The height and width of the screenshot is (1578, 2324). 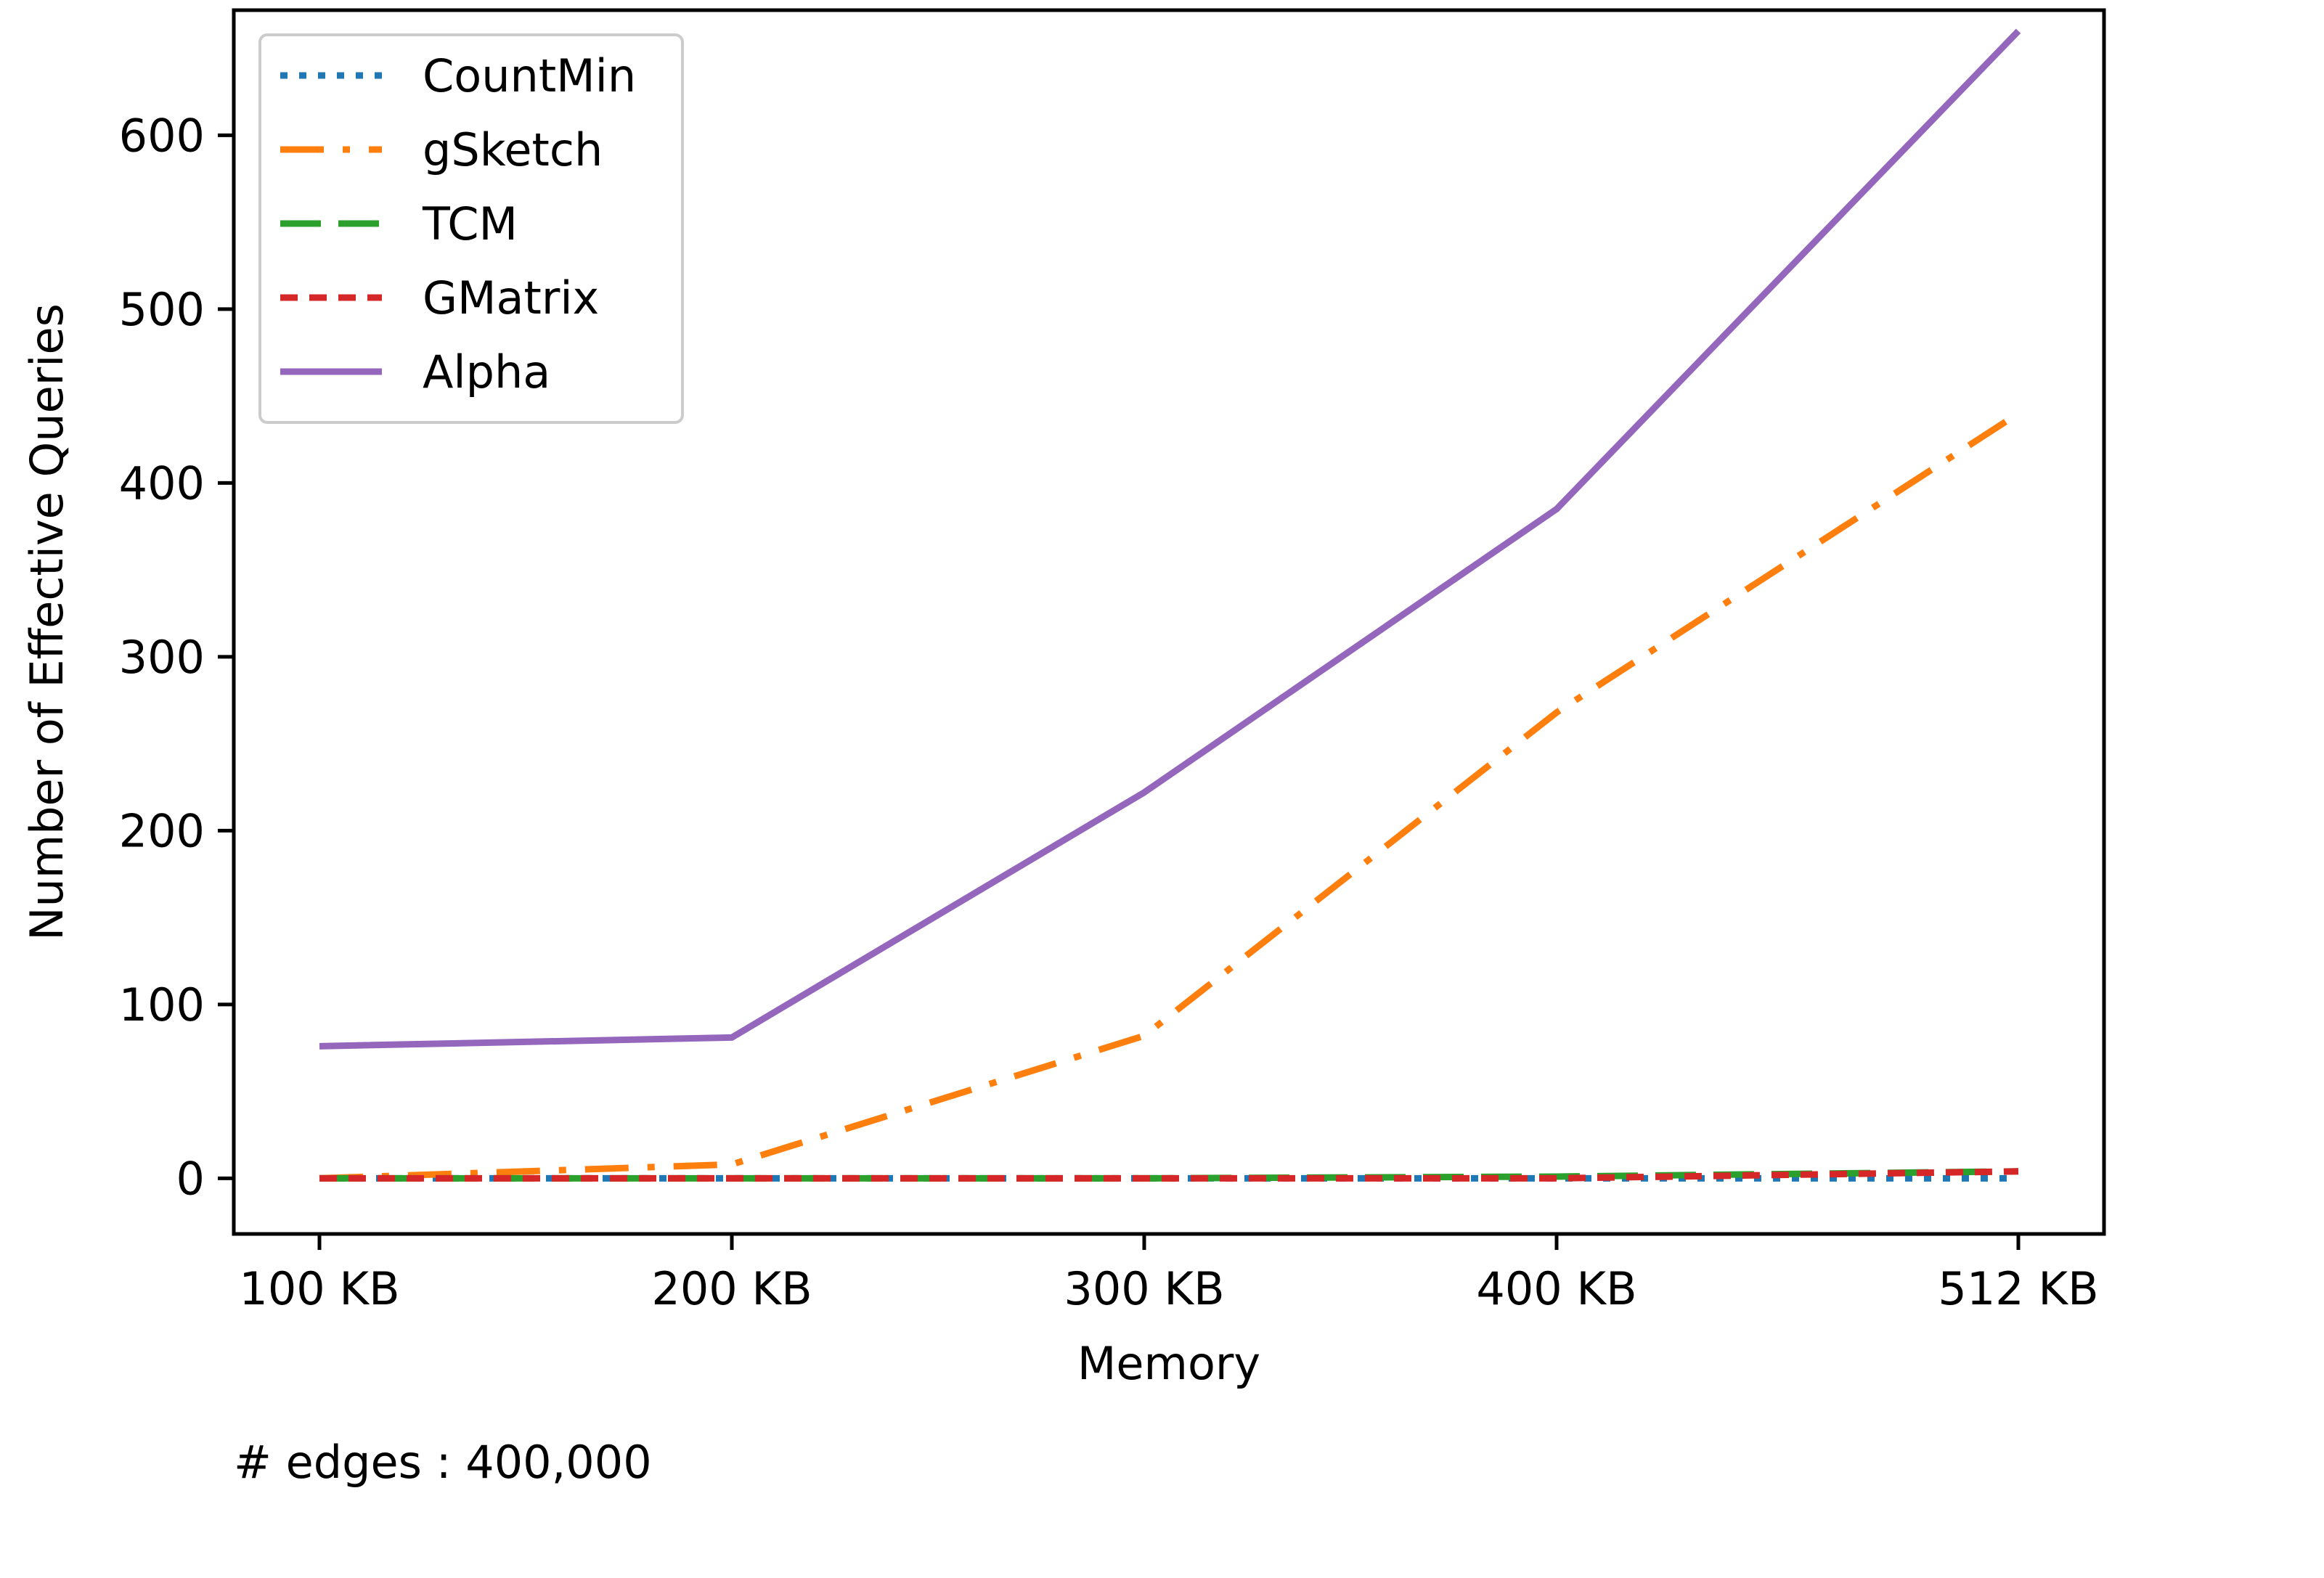 What do you see at coordinates (513, 149) in the screenshot?
I see `legend-label-gsketch: gSketch` at bounding box center [513, 149].